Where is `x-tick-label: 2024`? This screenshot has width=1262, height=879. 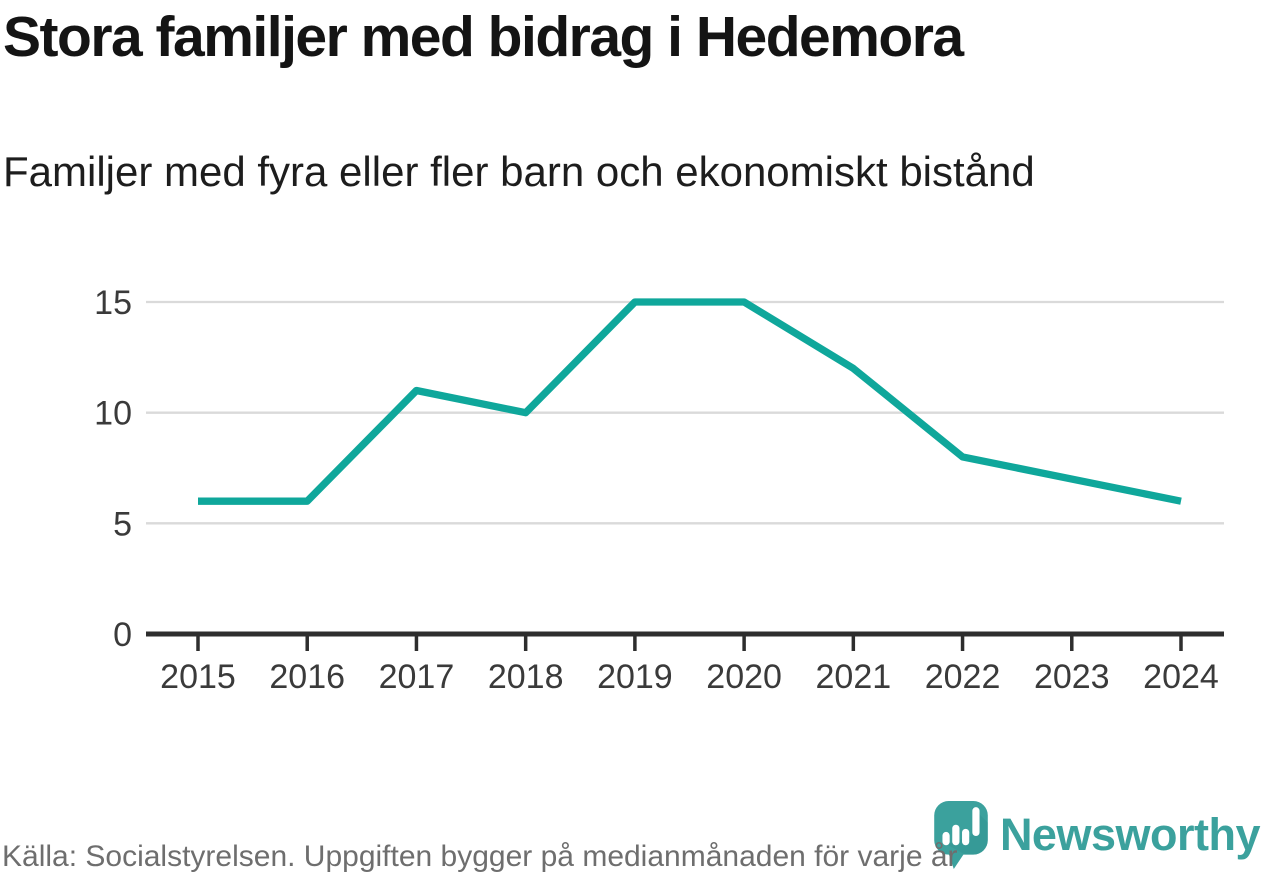 x-tick-label: 2024 is located at coordinates (1181, 677).